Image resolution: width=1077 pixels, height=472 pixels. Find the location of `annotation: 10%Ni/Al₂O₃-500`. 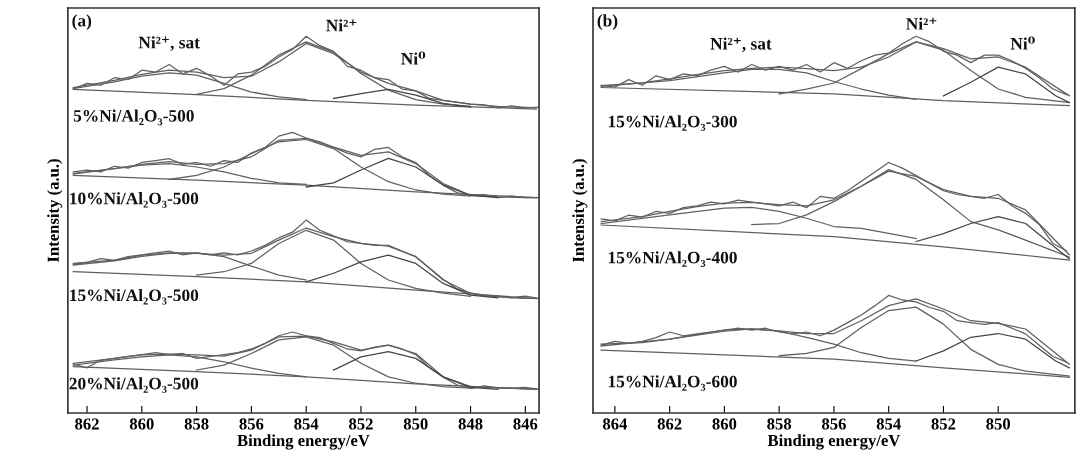

annotation: 10%Ni/Al₂O₃-500 is located at coordinates (134, 200).